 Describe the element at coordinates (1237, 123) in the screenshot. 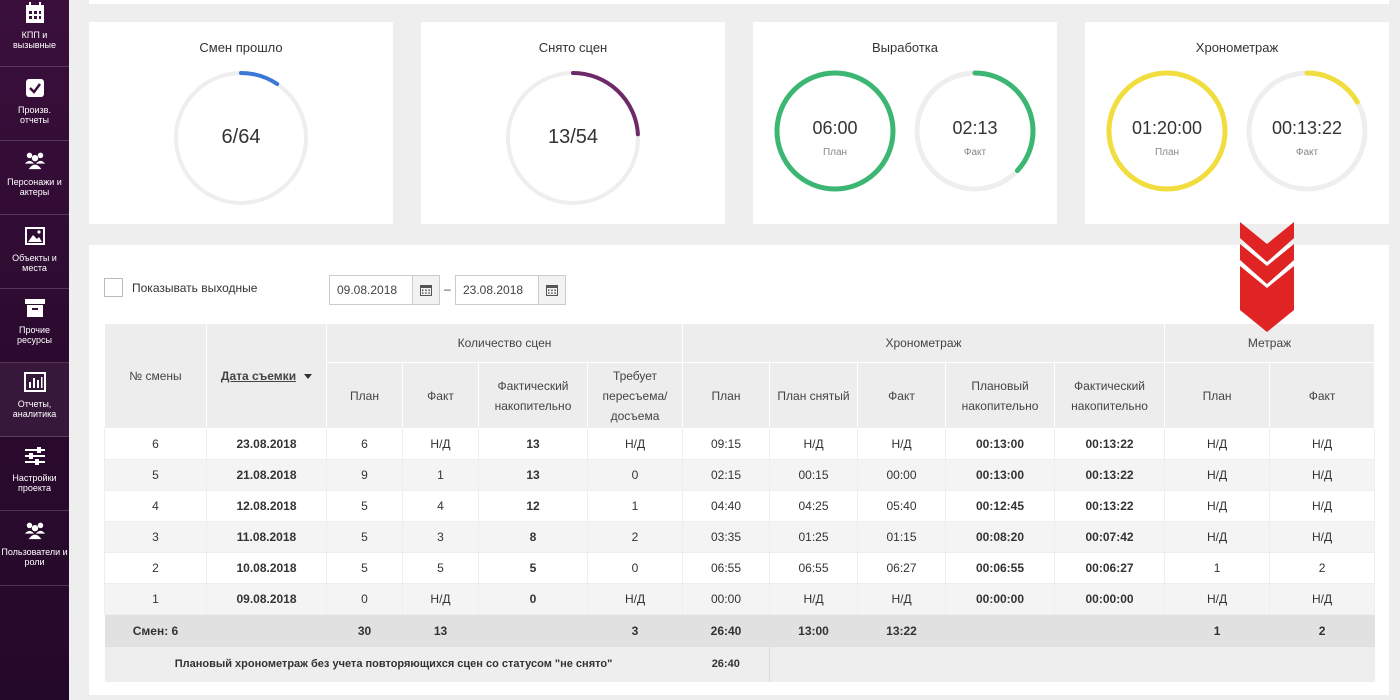

I see `timing-card: Хронометраж 01:20:00 План 00:13:22 Факт` at that location.